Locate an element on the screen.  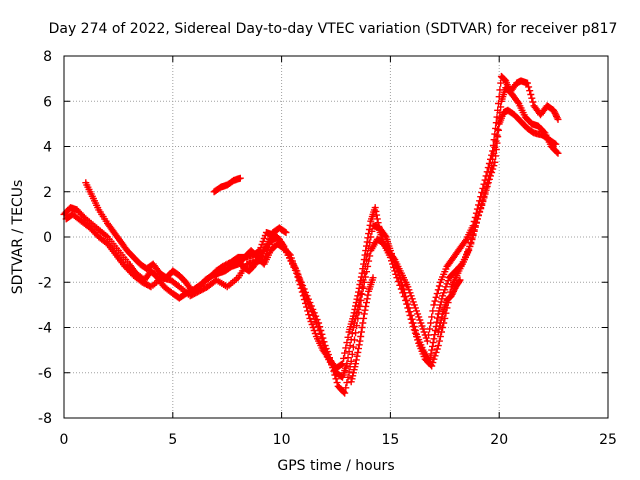
x-tick-label: 15 is located at coordinates (390, 440).